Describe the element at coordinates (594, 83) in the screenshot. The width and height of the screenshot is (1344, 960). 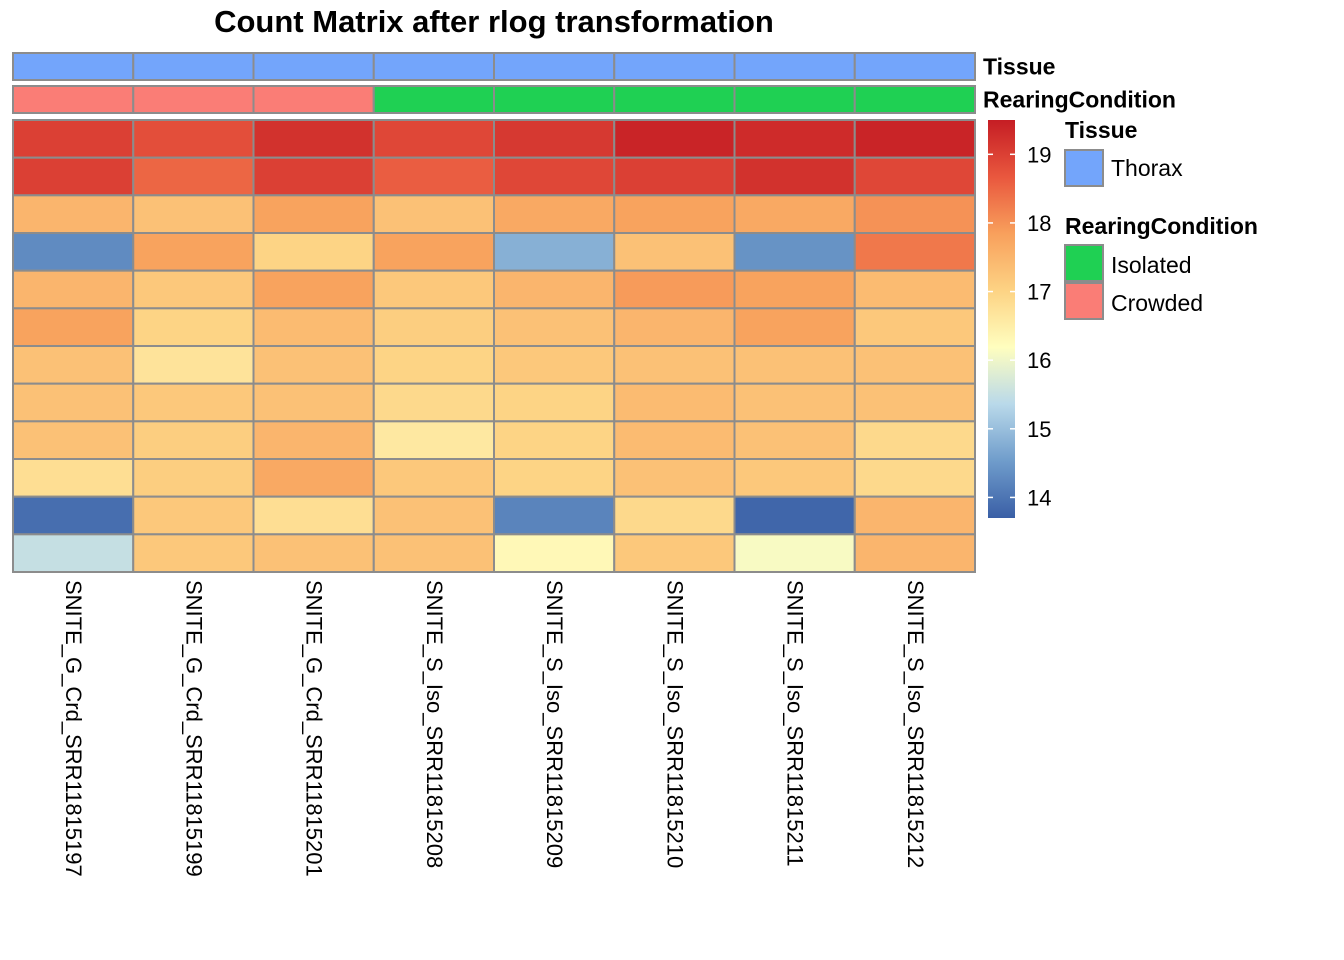
I see `annotation-tracks: Tissue RearingCondition` at that location.